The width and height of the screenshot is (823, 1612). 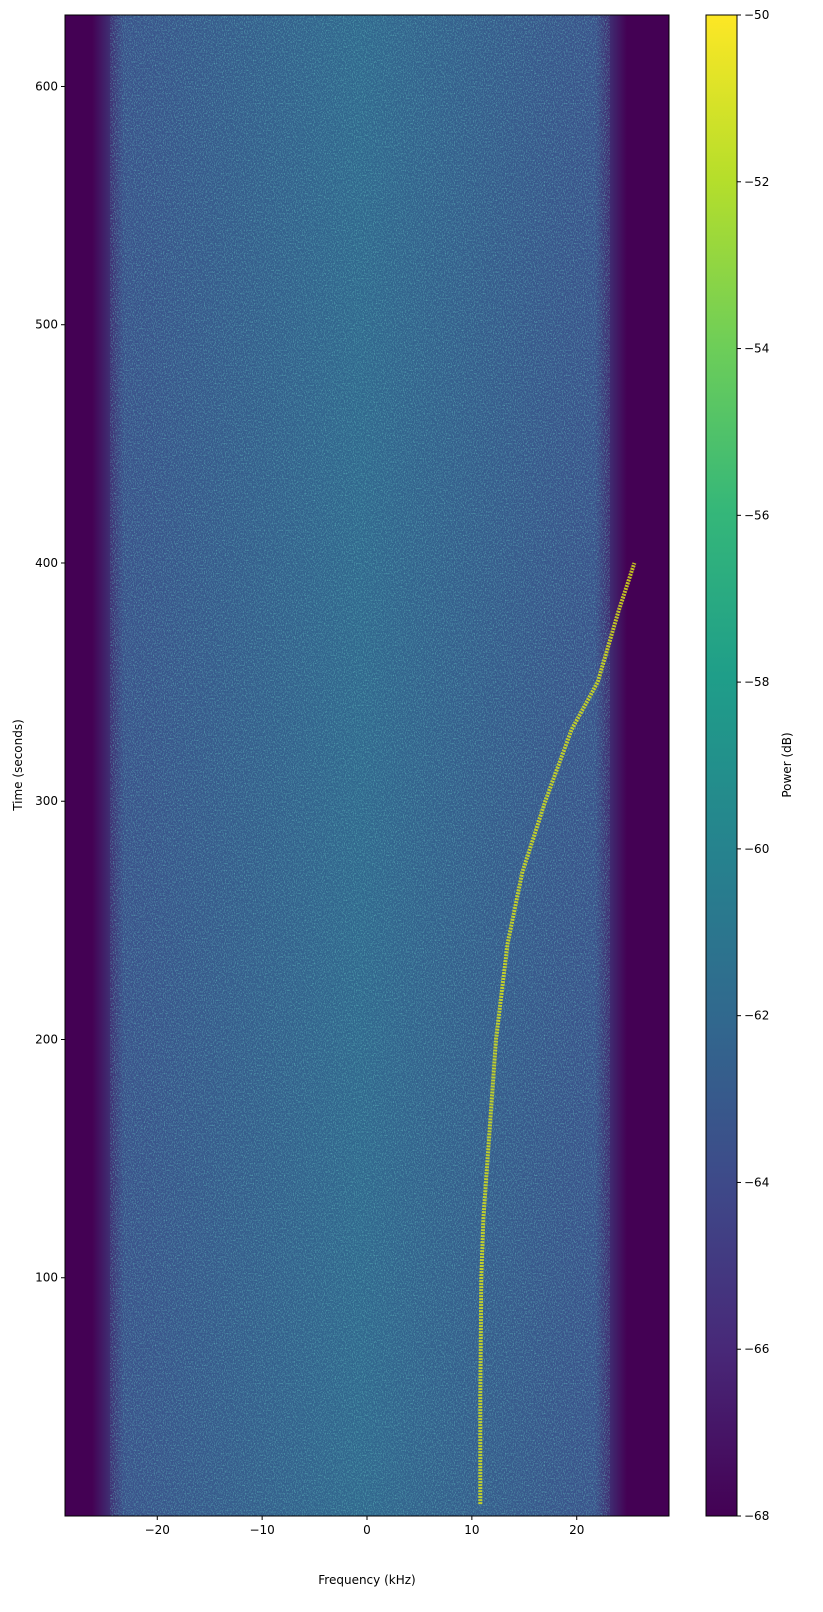 I want to click on colorbar, so click(x=721, y=765).